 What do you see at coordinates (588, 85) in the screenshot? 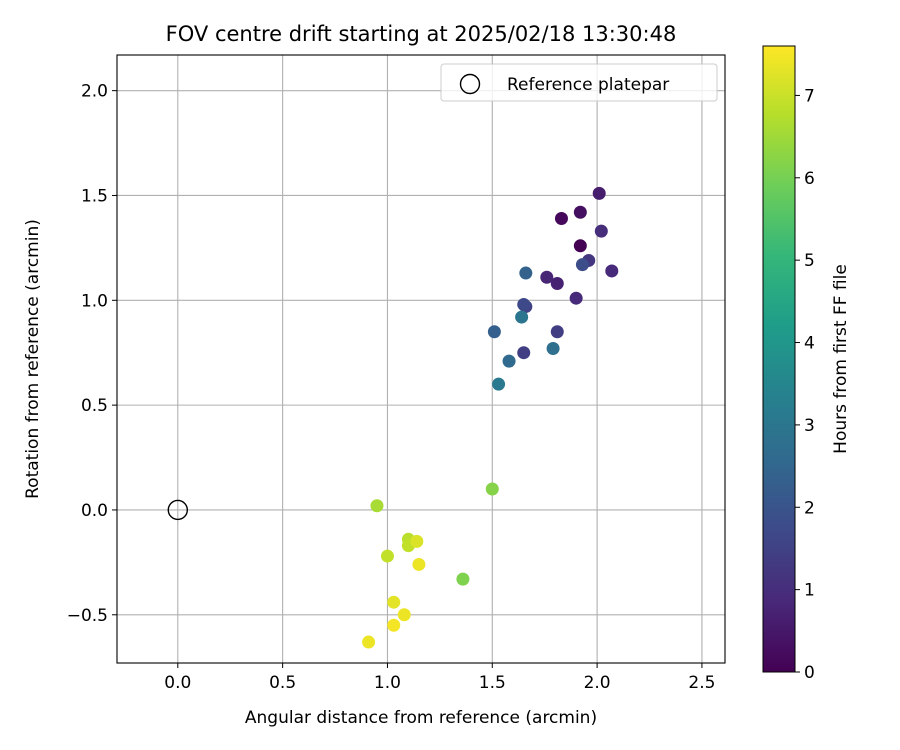
I see `legend-label: Reference platepar` at bounding box center [588, 85].